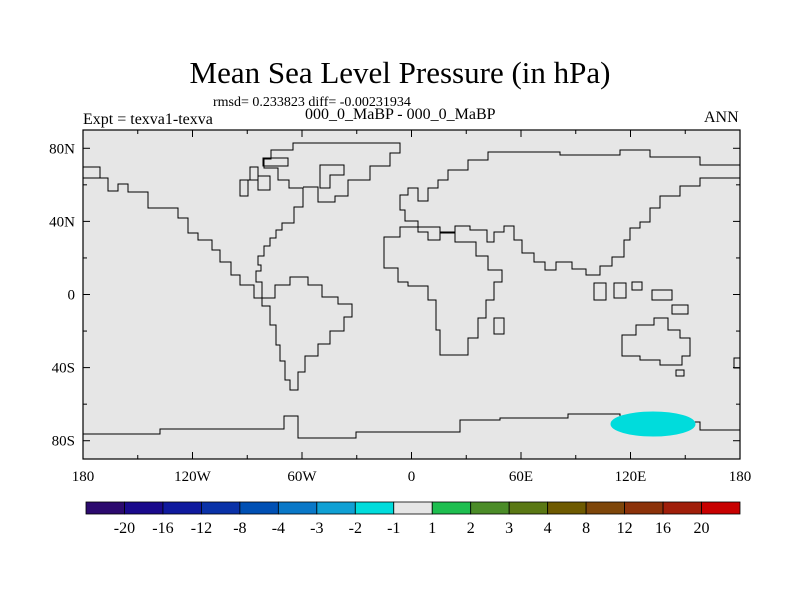 The width and height of the screenshot is (800, 600). I want to click on x-tick-label: 0, so click(412, 477).